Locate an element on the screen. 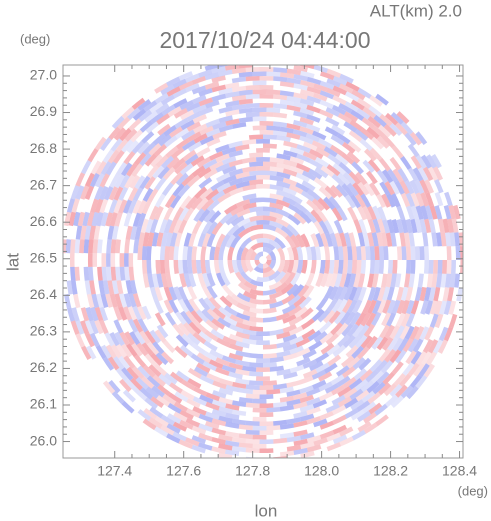 Image resolution: width=491 pixels, height=521 pixels. x-tick-label: 127.8 is located at coordinates (252, 471).